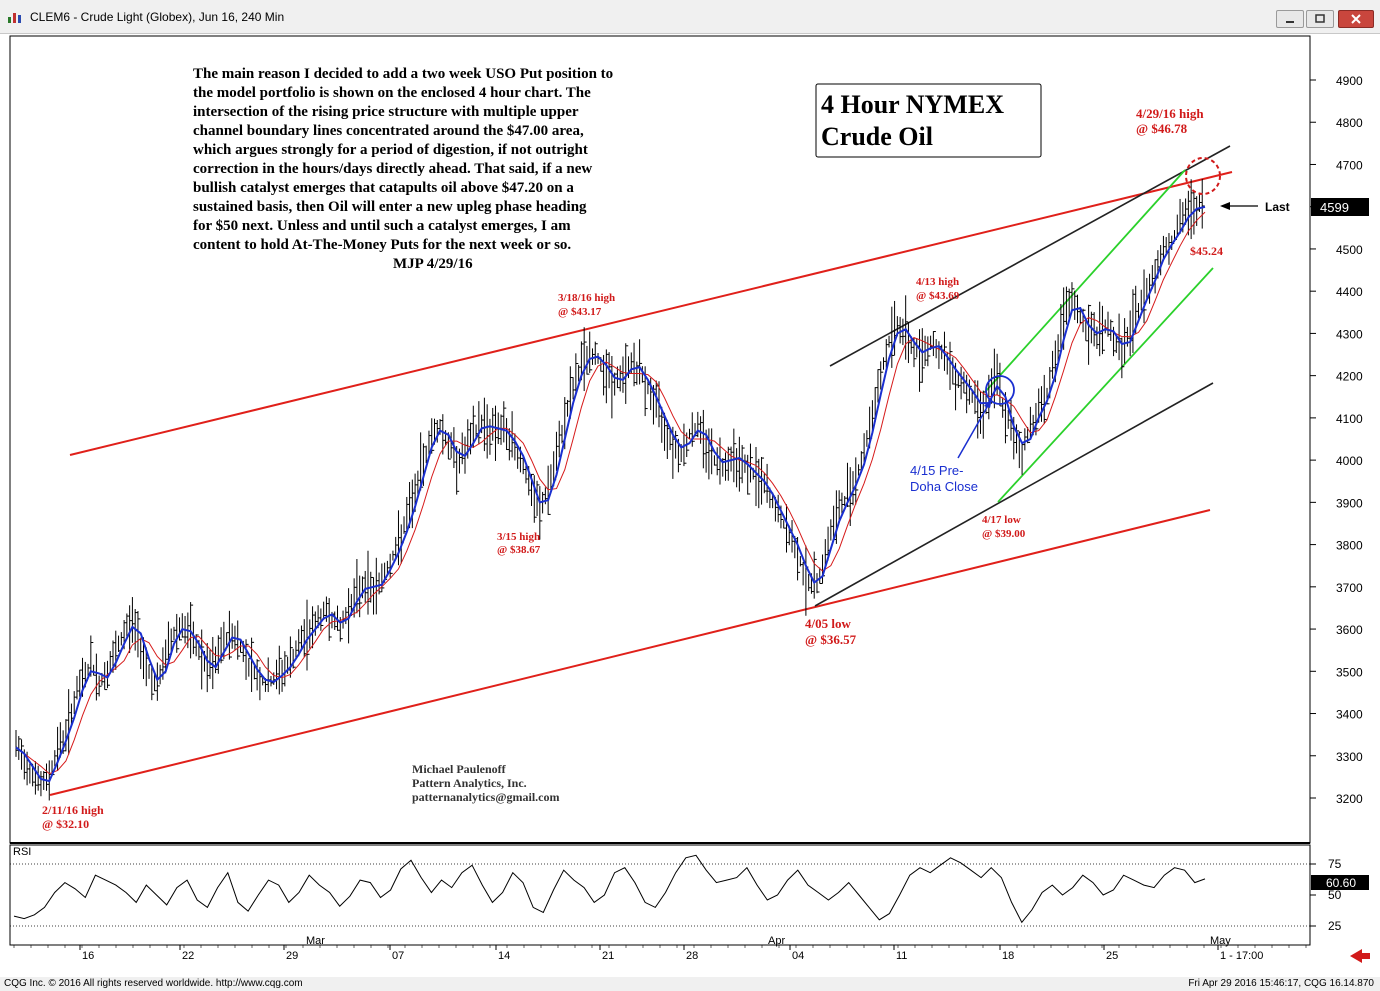  Describe the element at coordinates (660, 948) in the screenshot. I see `x-axis: 16 22 29 07 14 21 28 04 11 18 25 1 - 17:00 Mar Apr May` at that location.